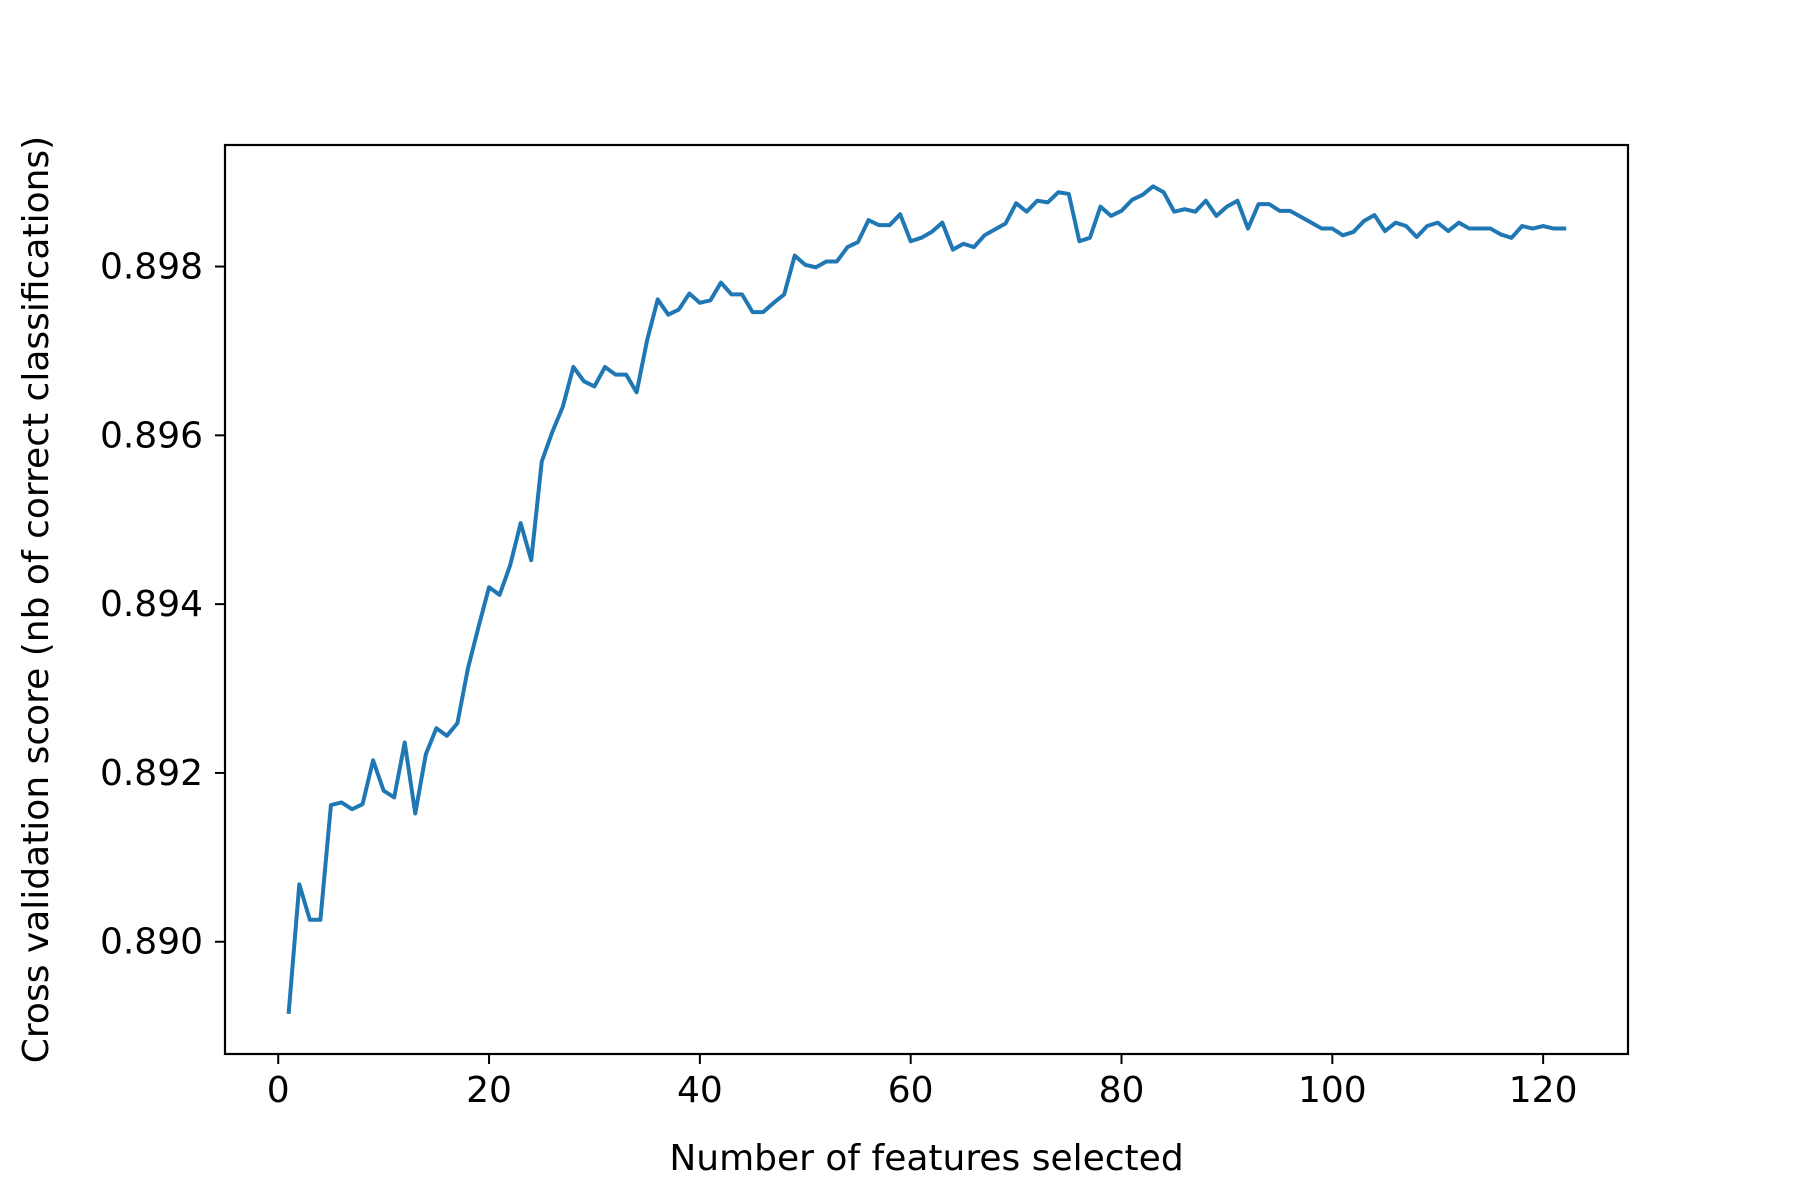 Image resolution: width=1800 pixels, height=1200 pixels. Describe the element at coordinates (489, 1090) in the screenshot. I see `x-tick-label: 20` at that location.